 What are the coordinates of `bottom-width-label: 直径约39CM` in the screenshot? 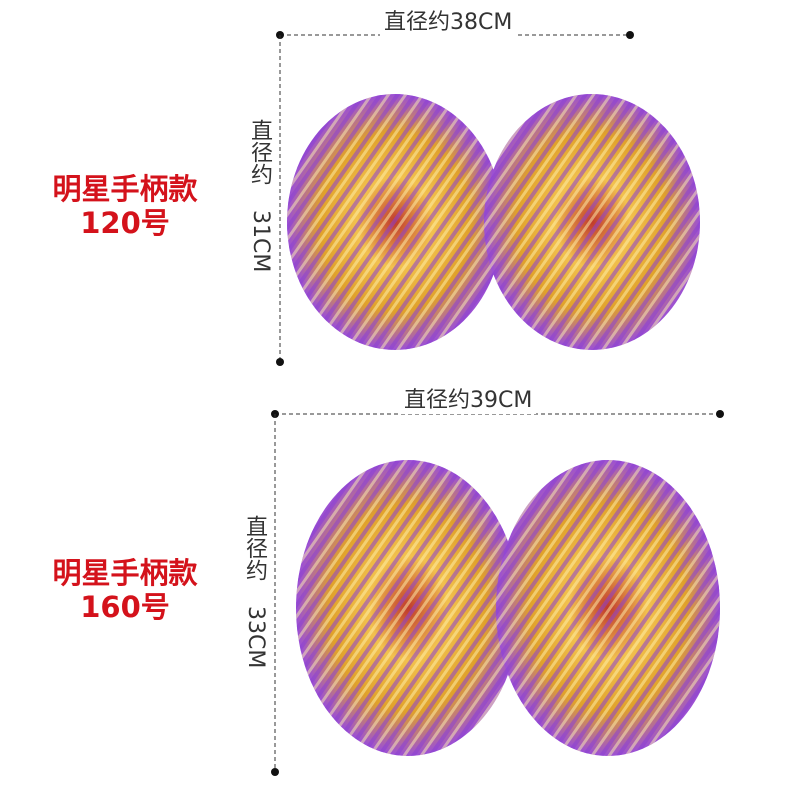 It's located at (468, 398).